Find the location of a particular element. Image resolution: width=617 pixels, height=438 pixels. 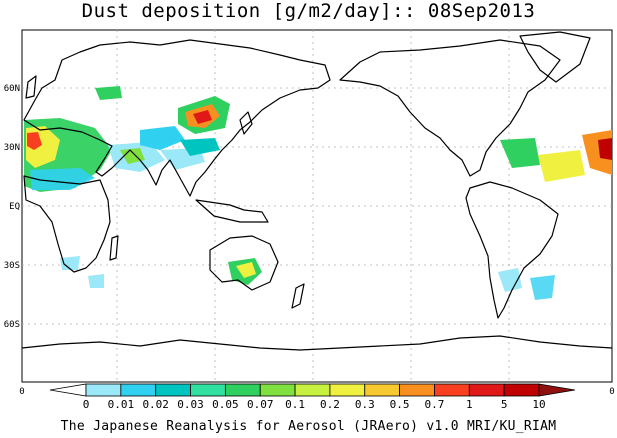

colorbar-label: 0.1 is located at coordinates (295, 404).